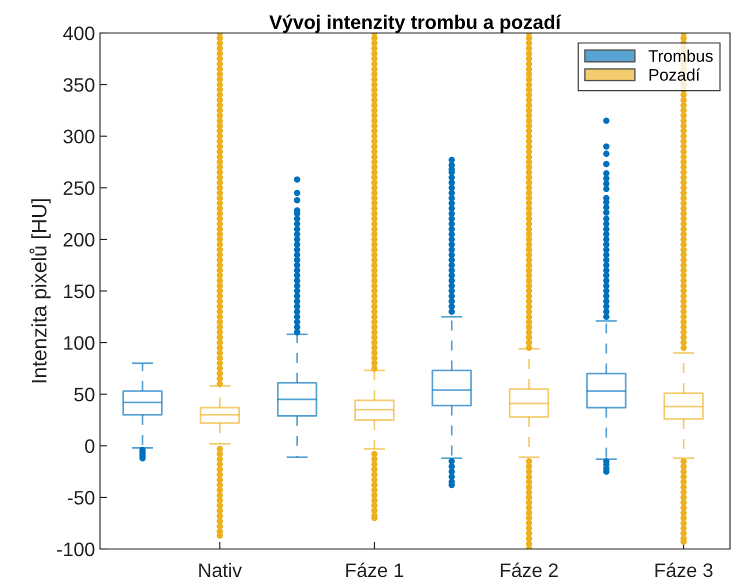 The height and width of the screenshot is (582, 736). What do you see at coordinates (415, 23) in the screenshot?
I see `chart-title: Vývoj intenzity trombu a pozadí` at bounding box center [415, 23].